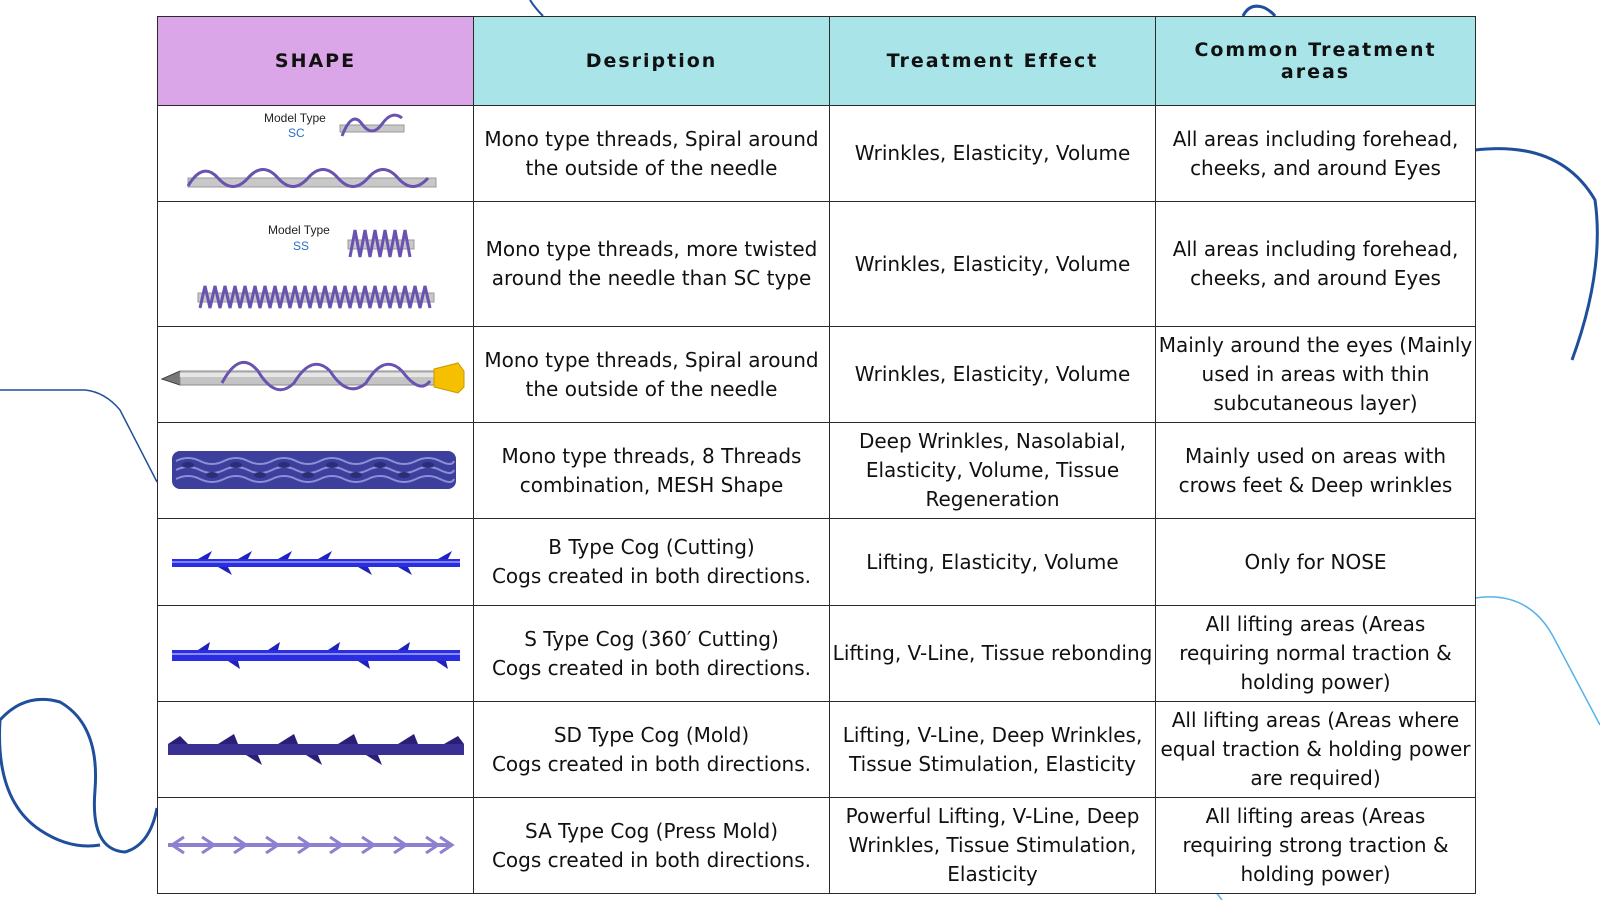  Describe the element at coordinates (536, 8) in the screenshot. I see `decor-curve-top` at that location.